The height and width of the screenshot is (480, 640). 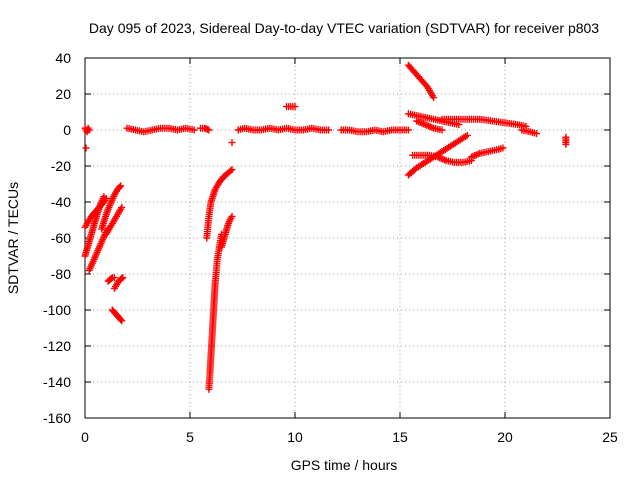 I want to click on y-tick-label: -40, so click(x=61, y=202).